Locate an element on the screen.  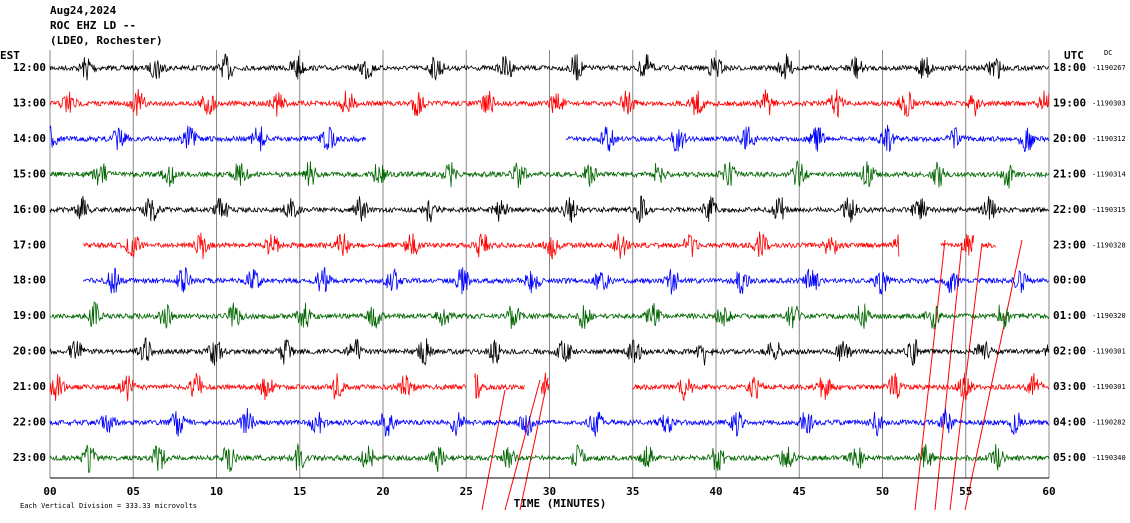
dc-value: -1190315 is located at coordinates (1109, 210).